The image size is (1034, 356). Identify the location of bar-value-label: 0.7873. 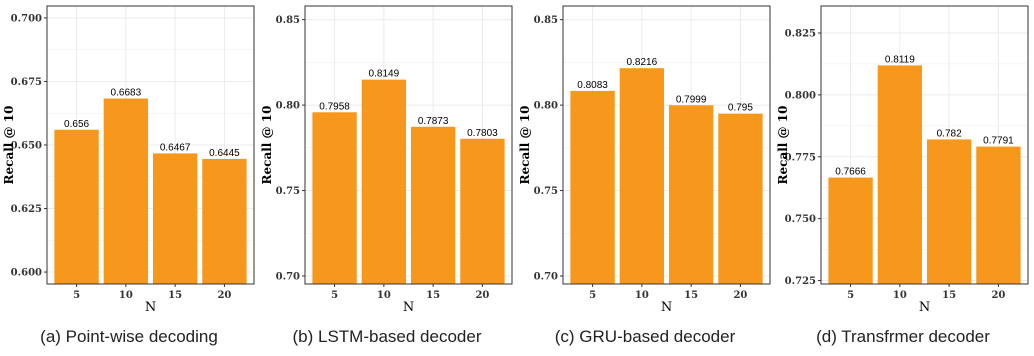
(433, 121).